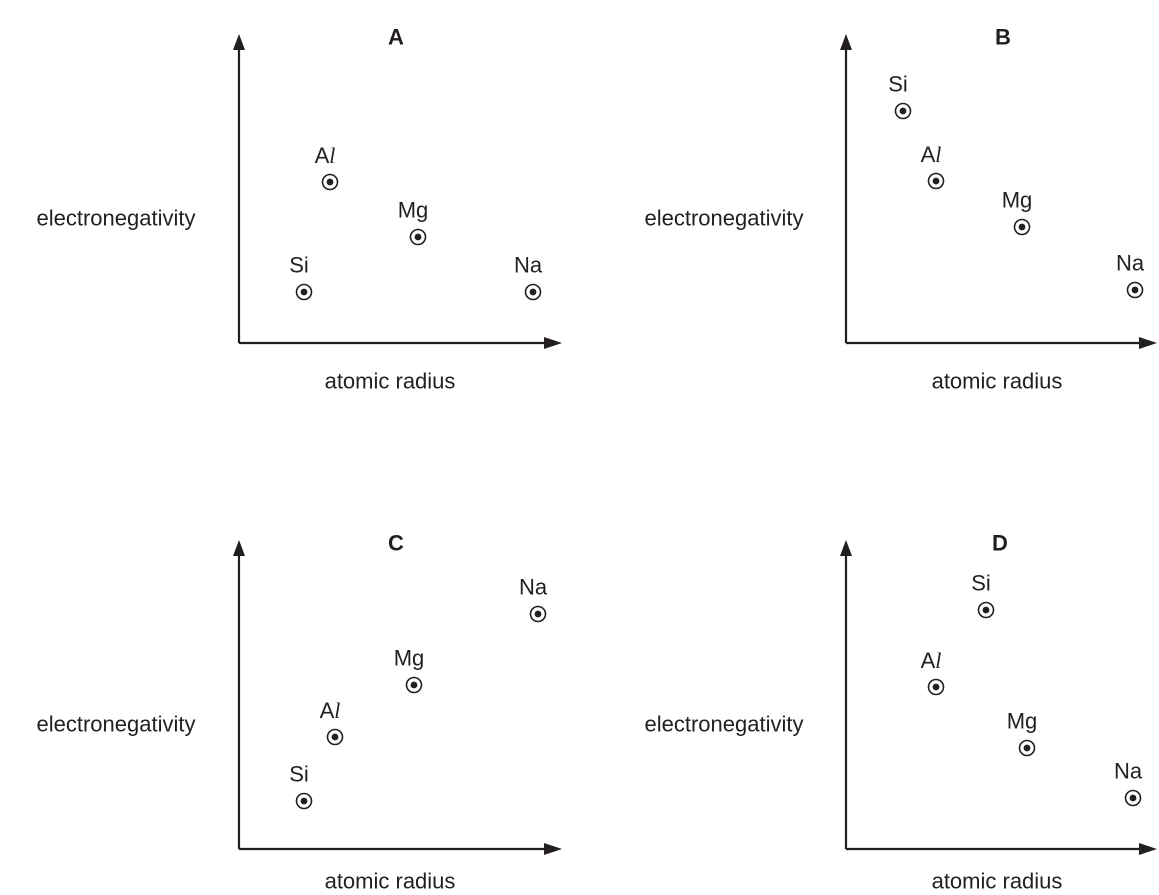 This screenshot has width=1159, height=895. What do you see at coordinates (898, 84) in the screenshot?
I see `point-label-si-b: Si` at bounding box center [898, 84].